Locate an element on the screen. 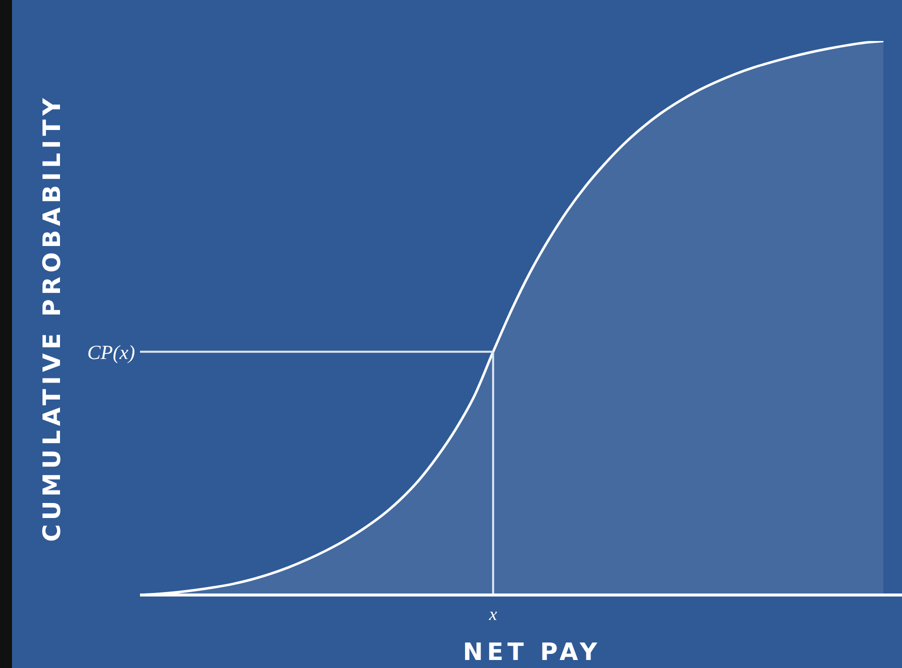 The height and width of the screenshot is (668, 902). ref-line-label: CP(x) is located at coordinates (111, 353).